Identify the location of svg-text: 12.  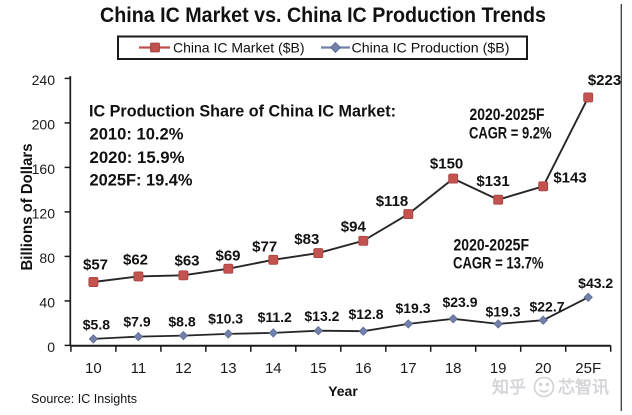
(183, 368).